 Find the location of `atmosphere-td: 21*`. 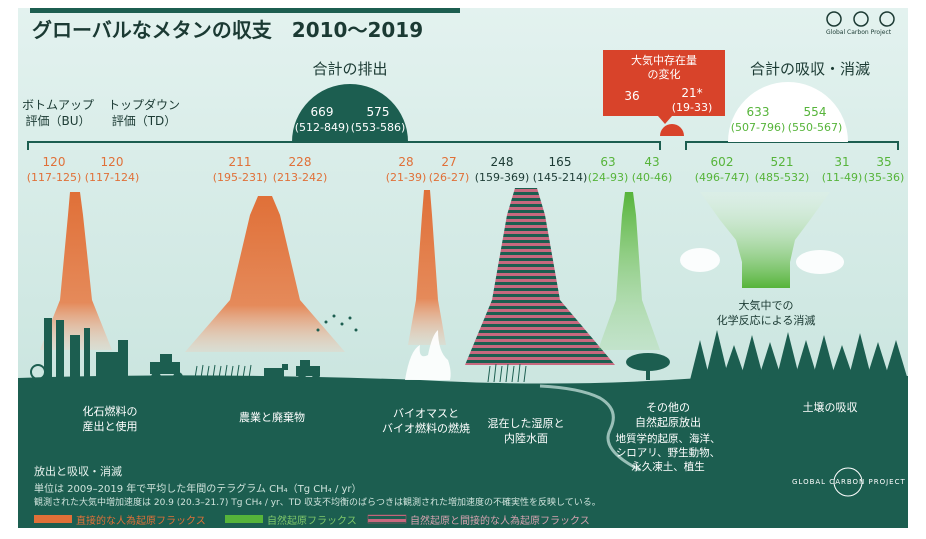

atmosphere-td: 21* is located at coordinates (692, 93).